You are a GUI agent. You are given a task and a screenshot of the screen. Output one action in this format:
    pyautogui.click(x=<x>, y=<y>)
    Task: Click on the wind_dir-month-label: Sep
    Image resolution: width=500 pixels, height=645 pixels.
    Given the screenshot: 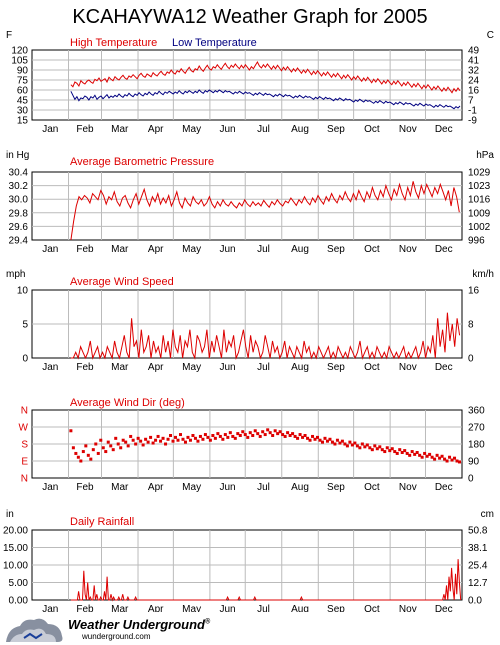 What is the action you would take?
    pyautogui.click(x=336, y=487)
    